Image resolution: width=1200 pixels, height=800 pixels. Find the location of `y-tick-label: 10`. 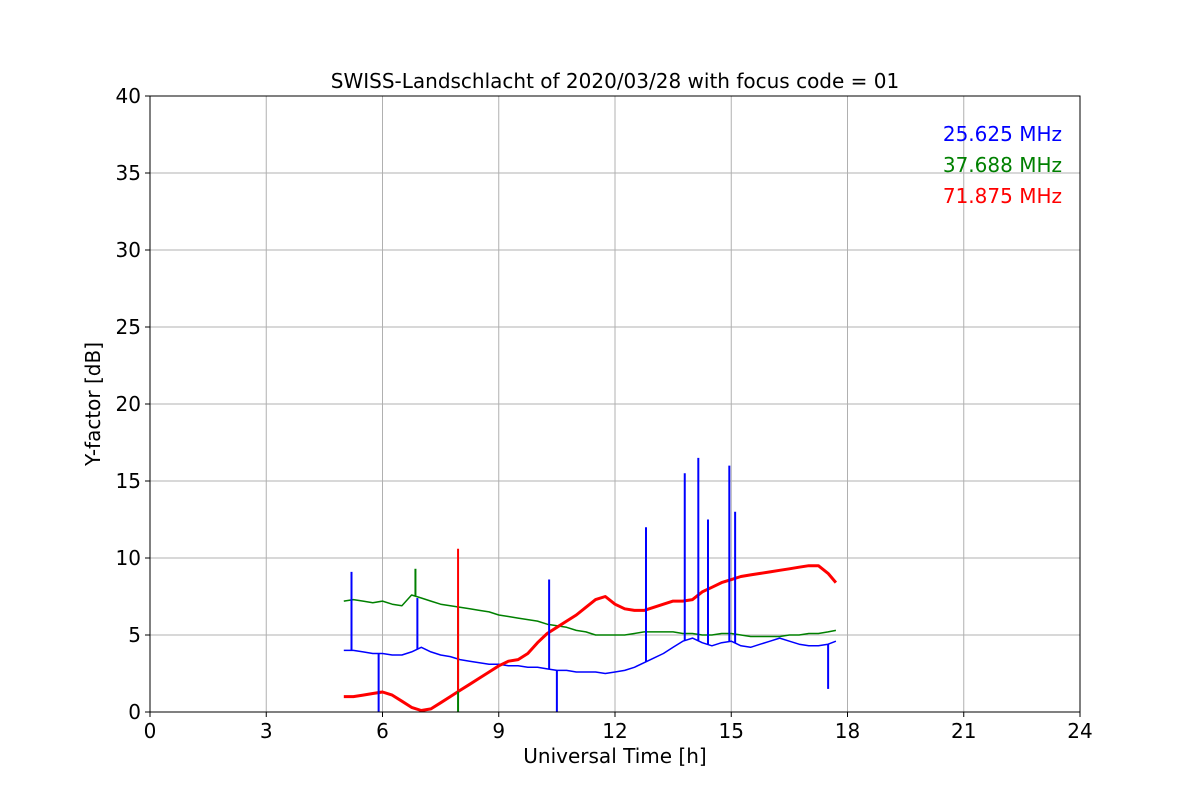

y-tick-label: 10 is located at coordinates (128, 558).